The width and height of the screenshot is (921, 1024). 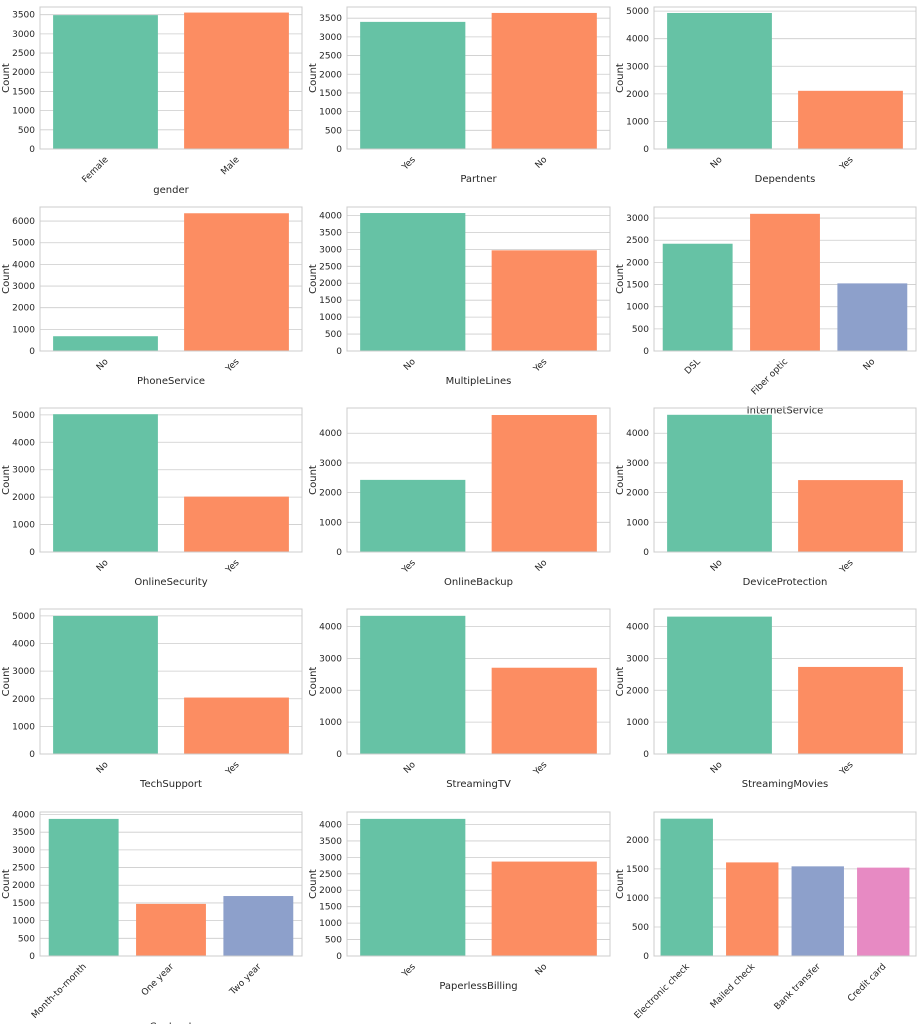 What do you see at coordinates (158, 980) in the screenshot?
I see `x-tick-label: One year` at bounding box center [158, 980].